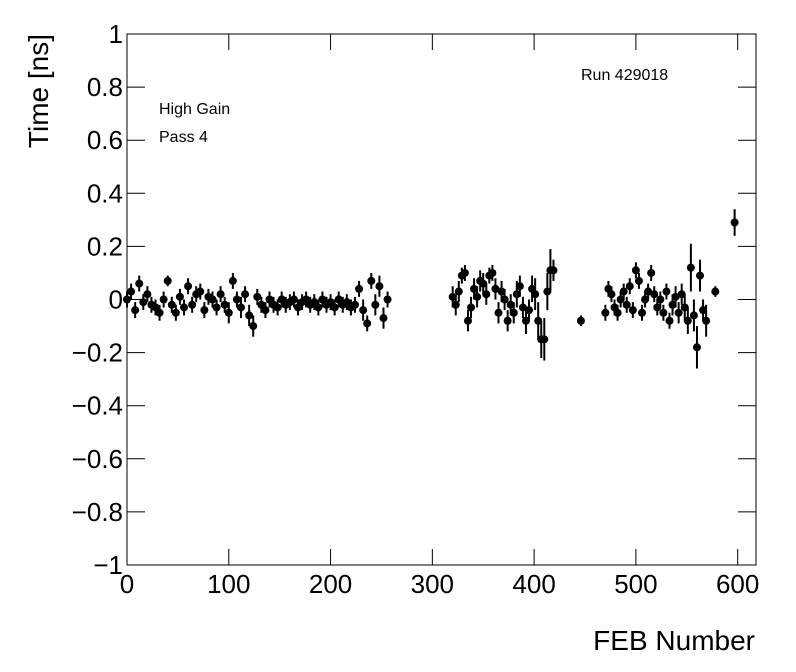 This screenshot has width=796, height=672. What do you see at coordinates (105, 87) in the screenshot?
I see `y-tick-label: 0.8` at bounding box center [105, 87].